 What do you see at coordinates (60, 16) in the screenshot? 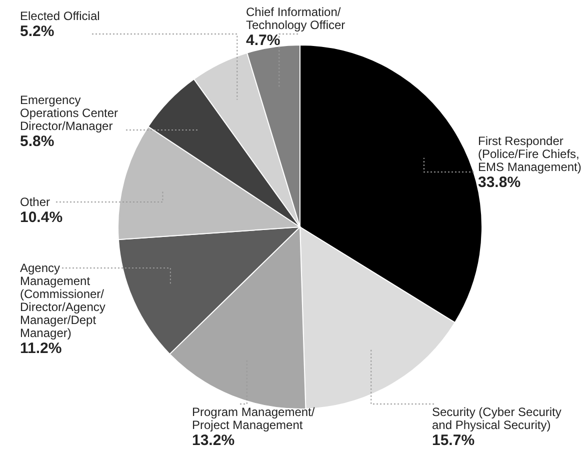
I see `slice-label: Elected Official` at bounding box center [60, 16].